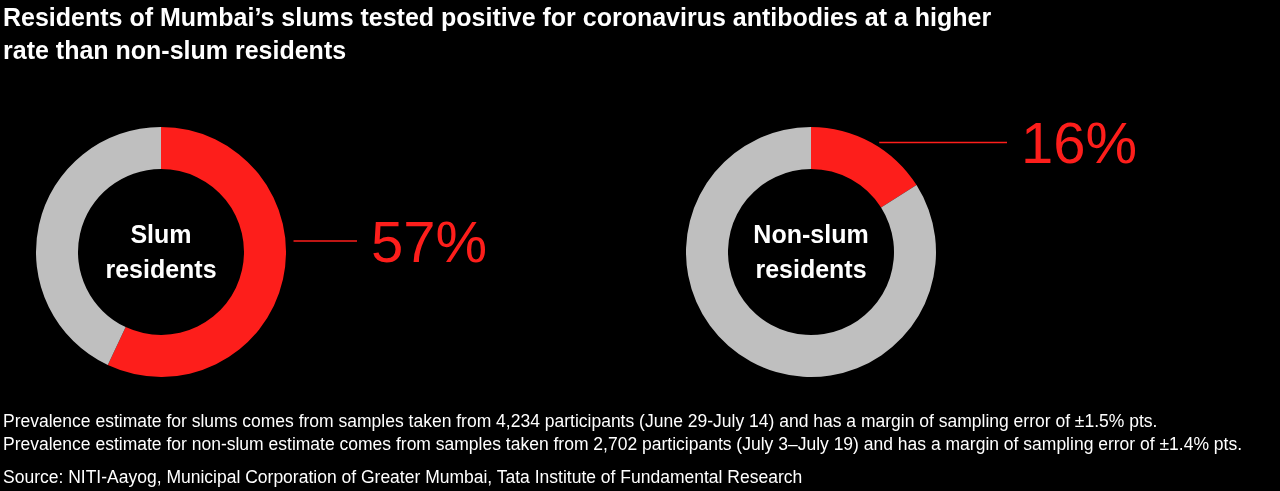 This screenshot has height=491, width=1280. What do you see at coordinates (403, 477) in the screenshot?
I see `source-note: Source: NITI-Aayog, Municipal Corporation of Greater Mumbai, Tata Institute of Fundamental Research` at bounding box center [403, 477].